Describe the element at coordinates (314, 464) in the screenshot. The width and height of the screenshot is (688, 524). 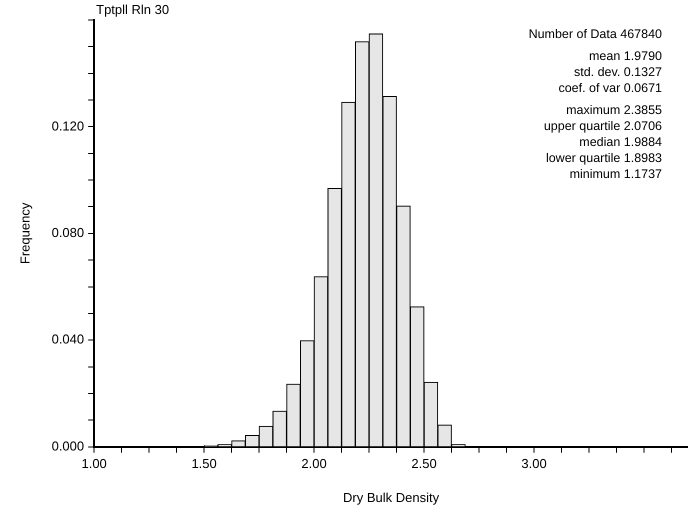
I see `x-tick-label: 2.00` at that location.